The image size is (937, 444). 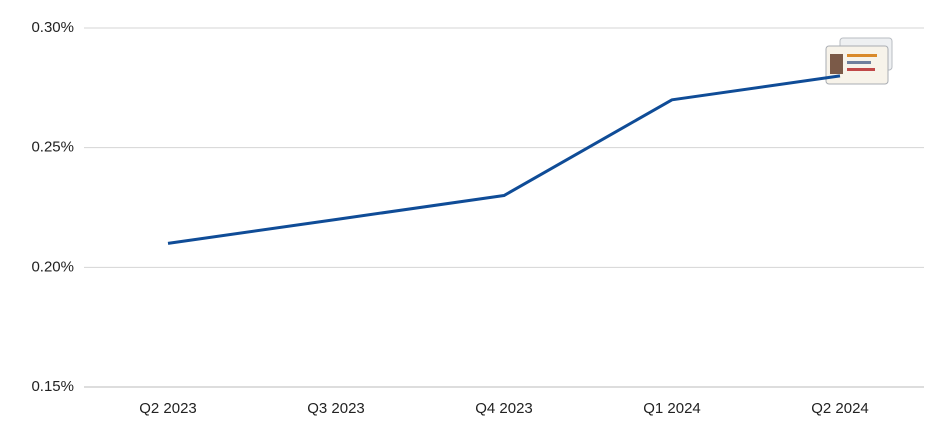 I want to click on y-tick-label: 0.20%, so click(x=52, y=266).